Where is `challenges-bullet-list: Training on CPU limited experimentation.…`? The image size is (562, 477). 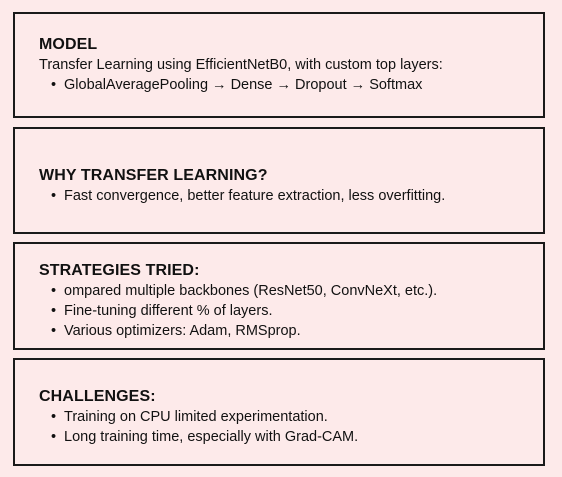 challenges-bullet-list: Training on CPU limited experimentation.… is located at coordinates (286, 427).